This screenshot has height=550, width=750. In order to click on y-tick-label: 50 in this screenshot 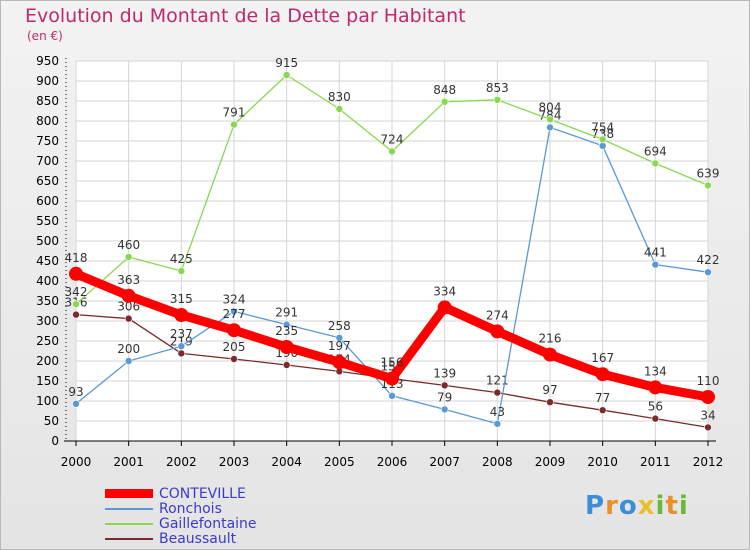, I will do `click(51, 421)`.